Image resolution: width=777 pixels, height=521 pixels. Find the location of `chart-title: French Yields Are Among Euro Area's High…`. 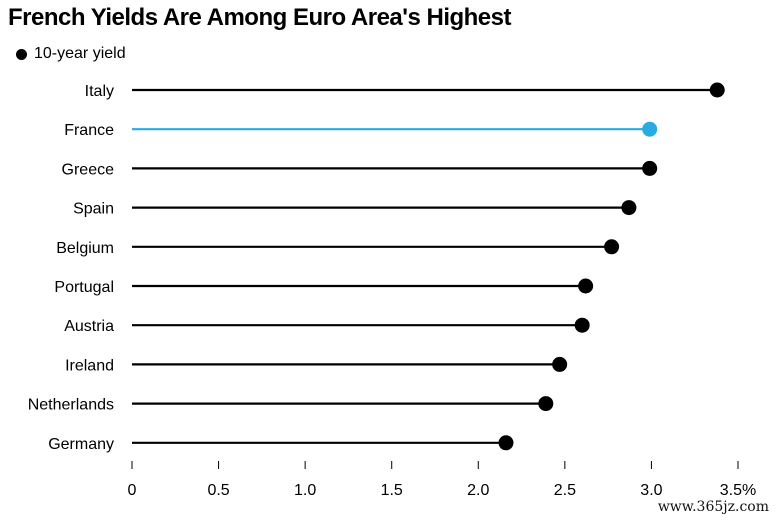

chart-title: French Yields Are Among Euro Area's High… is located at coordinates (260, 17).